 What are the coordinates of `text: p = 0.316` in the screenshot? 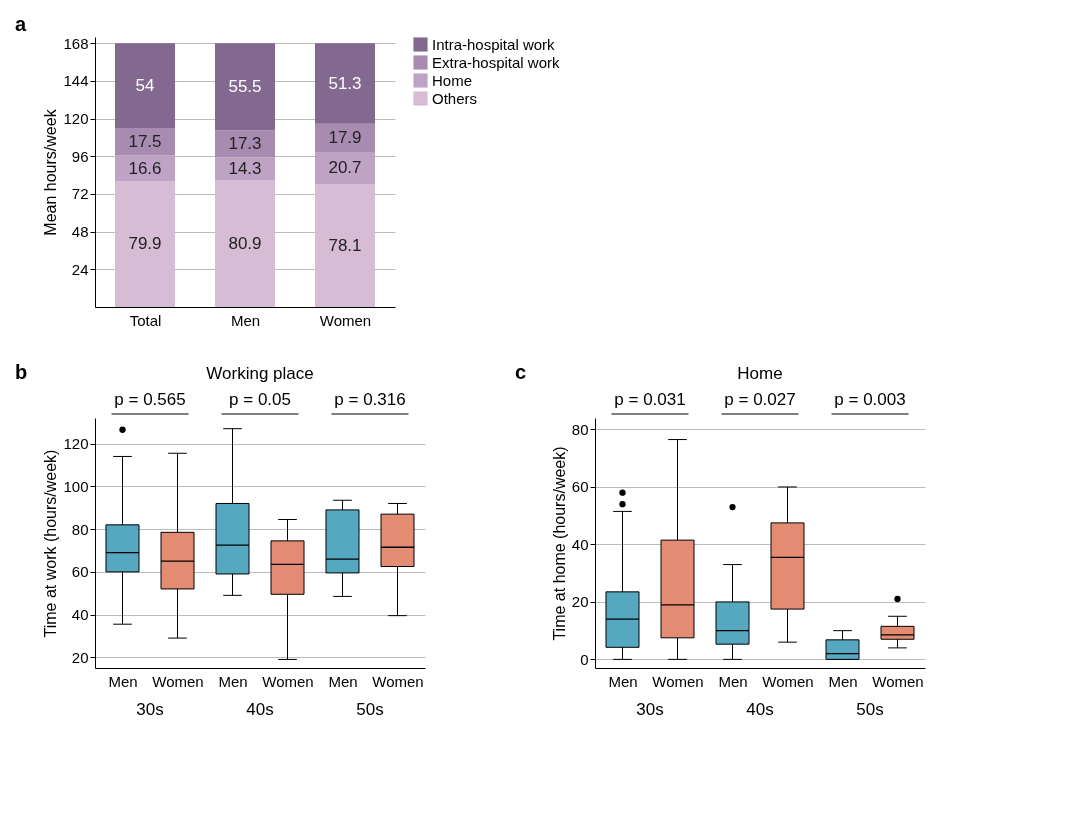 It's located at (370, 399).